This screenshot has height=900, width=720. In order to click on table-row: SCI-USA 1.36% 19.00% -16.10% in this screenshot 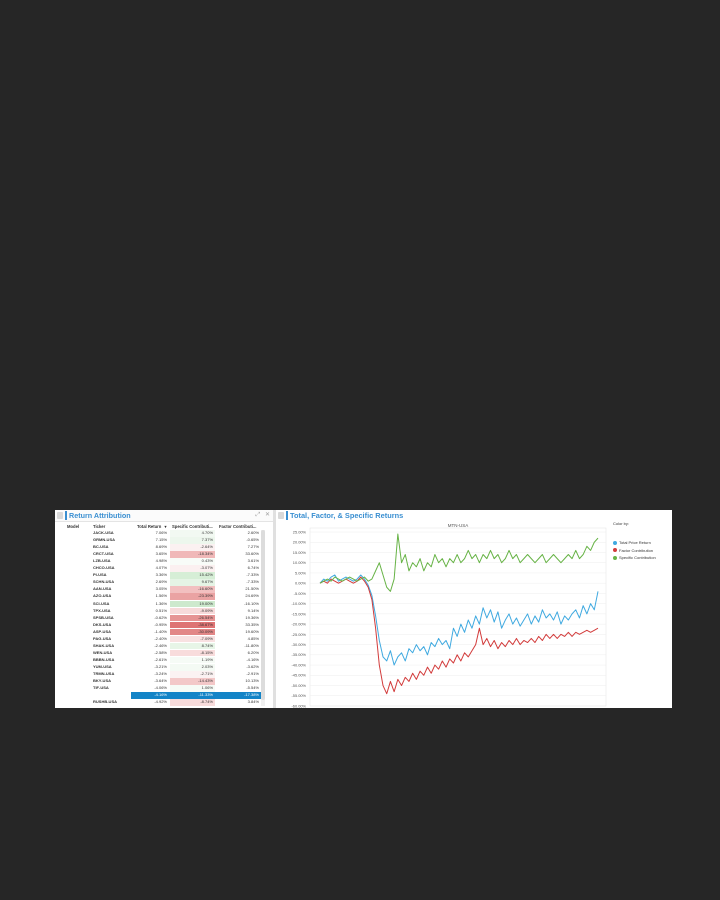, I will do `click(160, 604)`.